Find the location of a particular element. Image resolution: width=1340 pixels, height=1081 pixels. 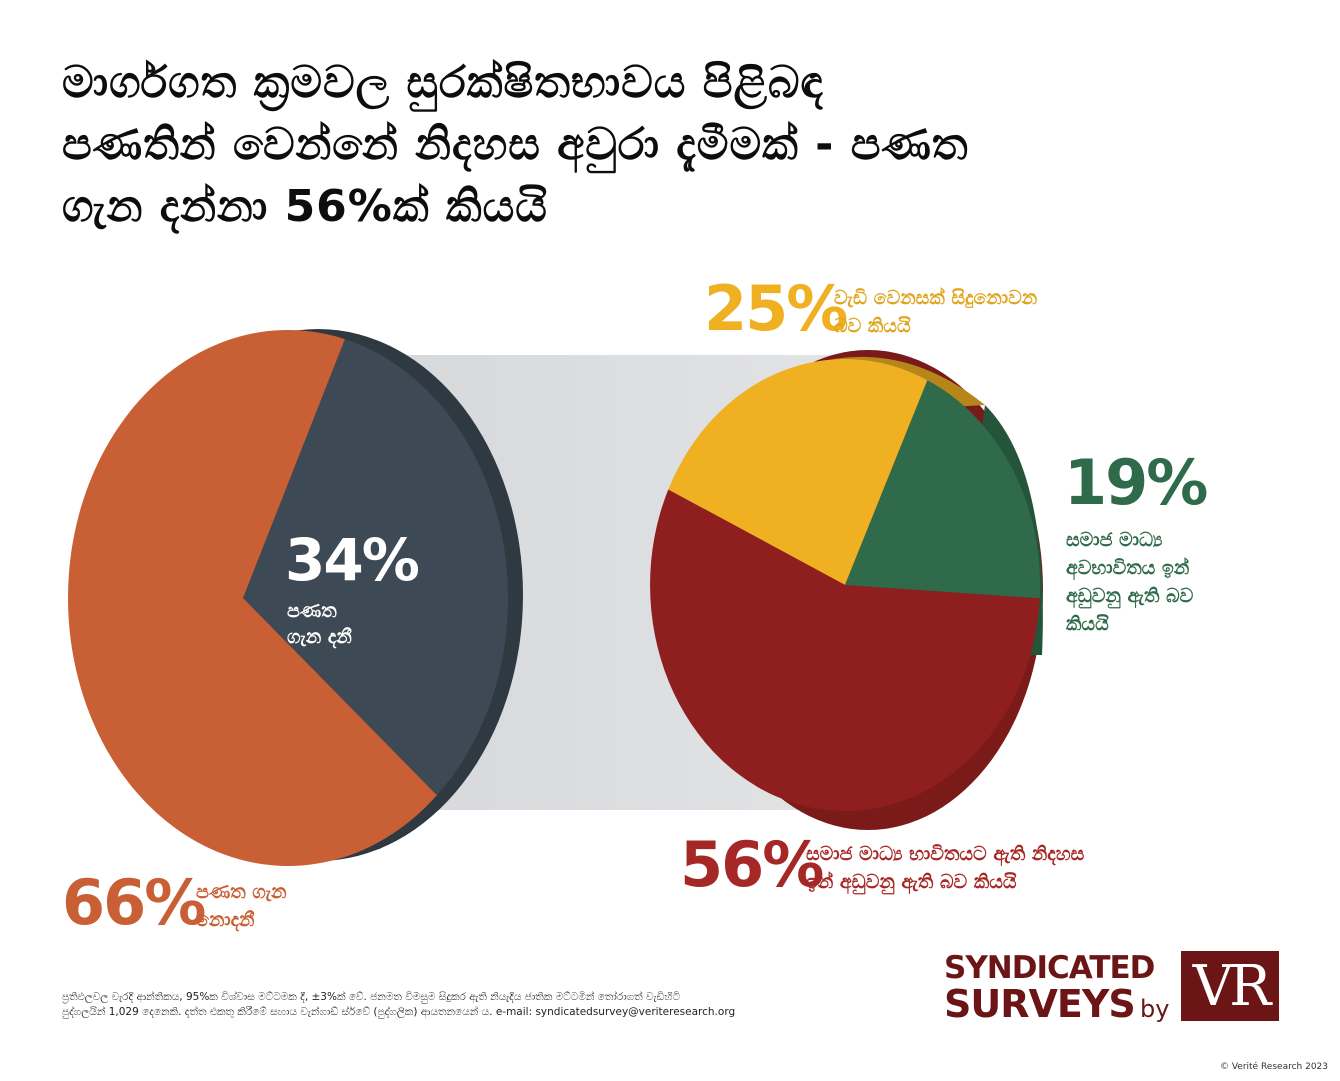

slice-66-label-line: පණත ගැන is located at coordinates (241, 892).